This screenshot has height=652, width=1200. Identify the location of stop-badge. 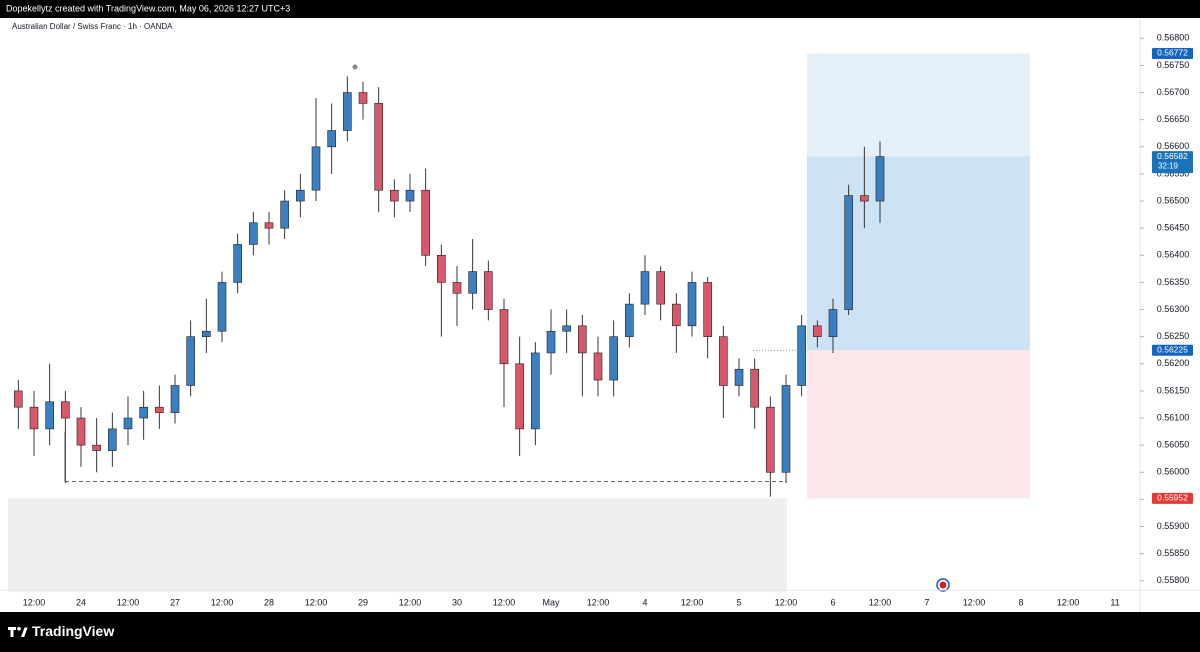
(1172, 498).